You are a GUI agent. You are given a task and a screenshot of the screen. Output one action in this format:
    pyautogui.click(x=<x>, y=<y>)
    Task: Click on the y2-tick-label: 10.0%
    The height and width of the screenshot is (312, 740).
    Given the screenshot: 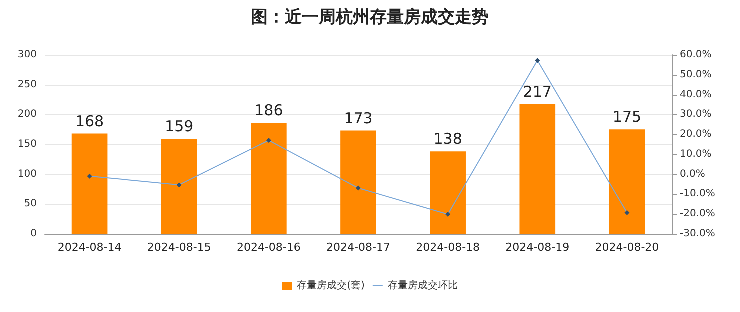 What is the action you would take?
    pyautogui.click(x=696, y=154)
    